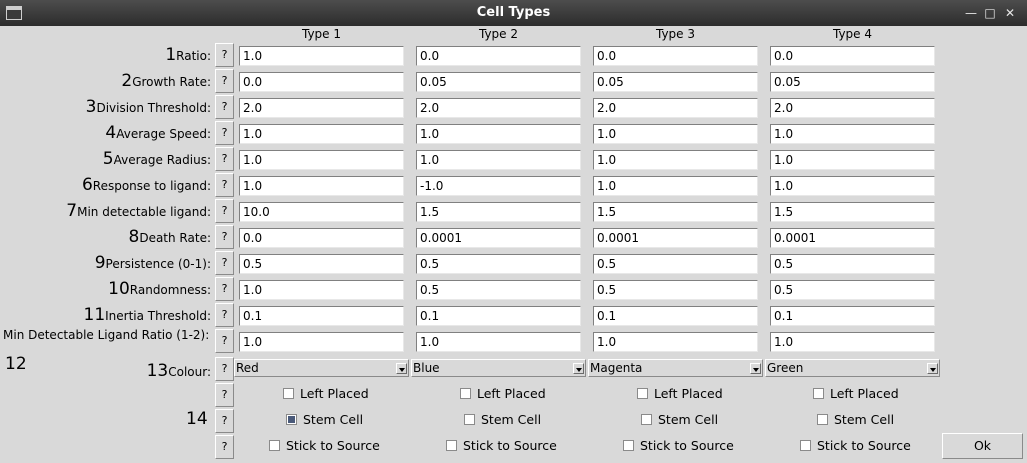 The width and height of the screenshot is (1027, 463). Describe the element at coordinates (321, 212) in the screenshot. I see `value-field-type-1: 10.0` at that location.